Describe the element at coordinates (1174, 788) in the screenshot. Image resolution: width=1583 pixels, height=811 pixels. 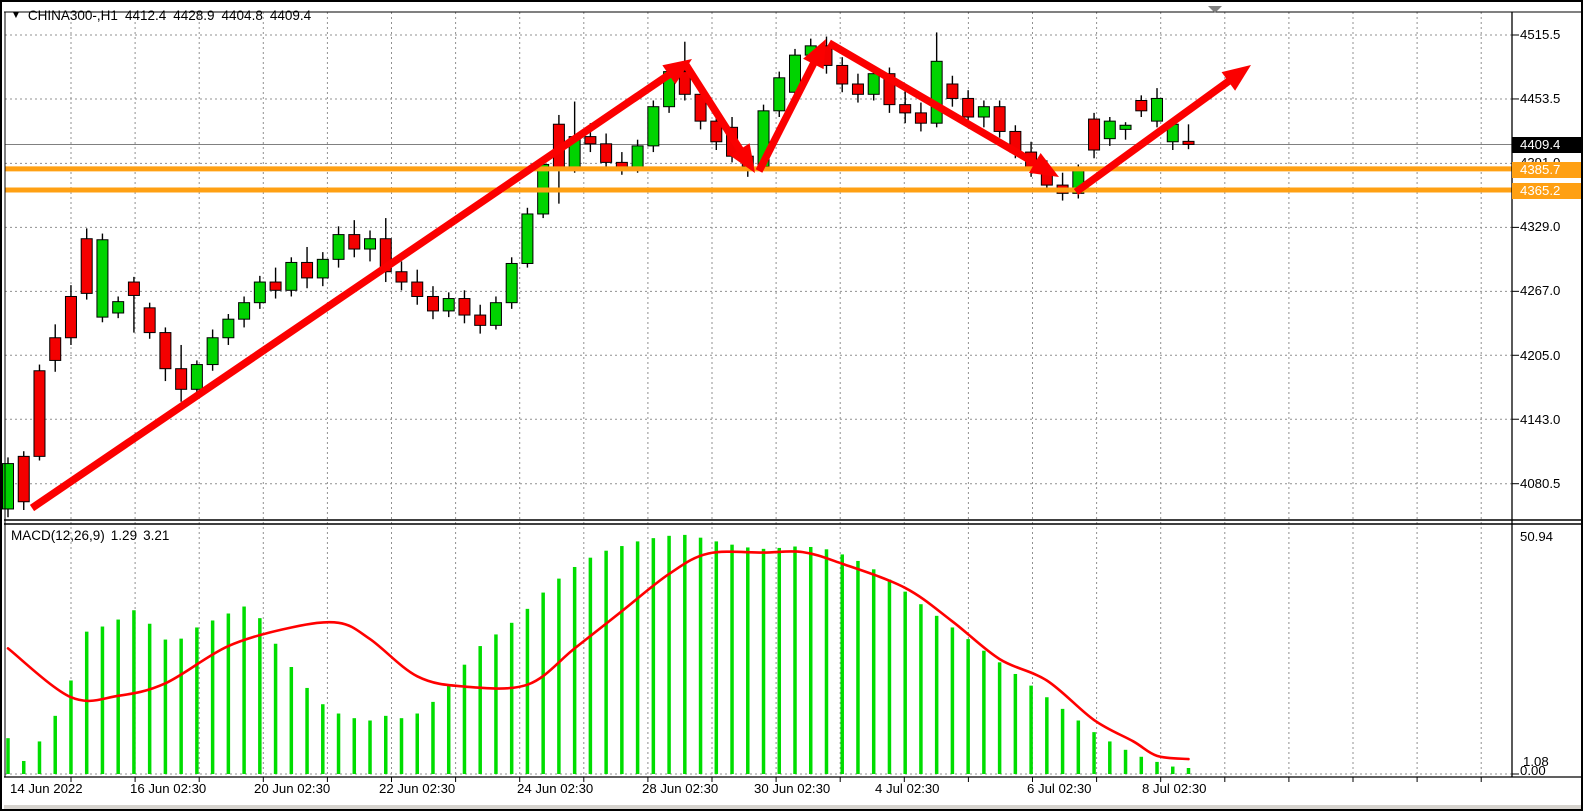
I see `time-axis-label: 8 Jul 02:30` at that location.